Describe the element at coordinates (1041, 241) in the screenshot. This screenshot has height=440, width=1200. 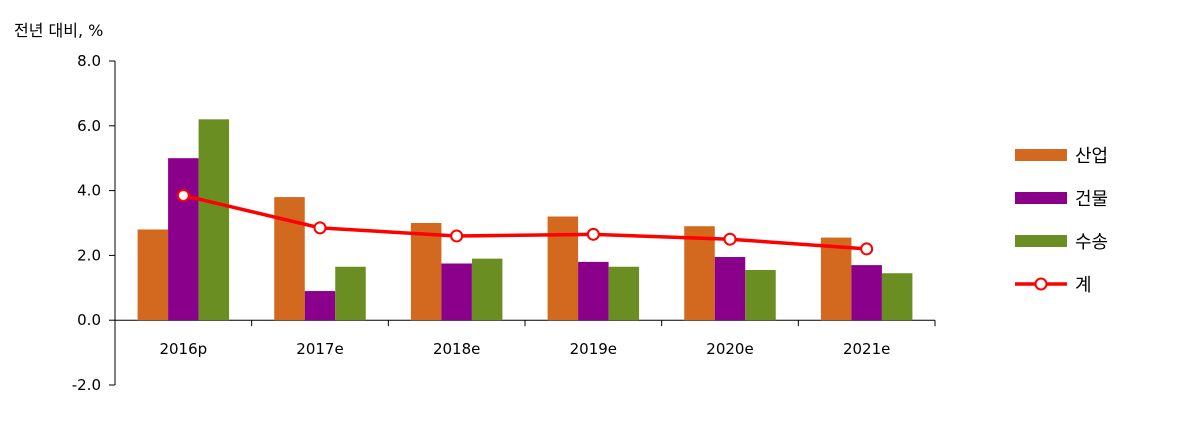
I see `legend-swatch-수송` at that location.